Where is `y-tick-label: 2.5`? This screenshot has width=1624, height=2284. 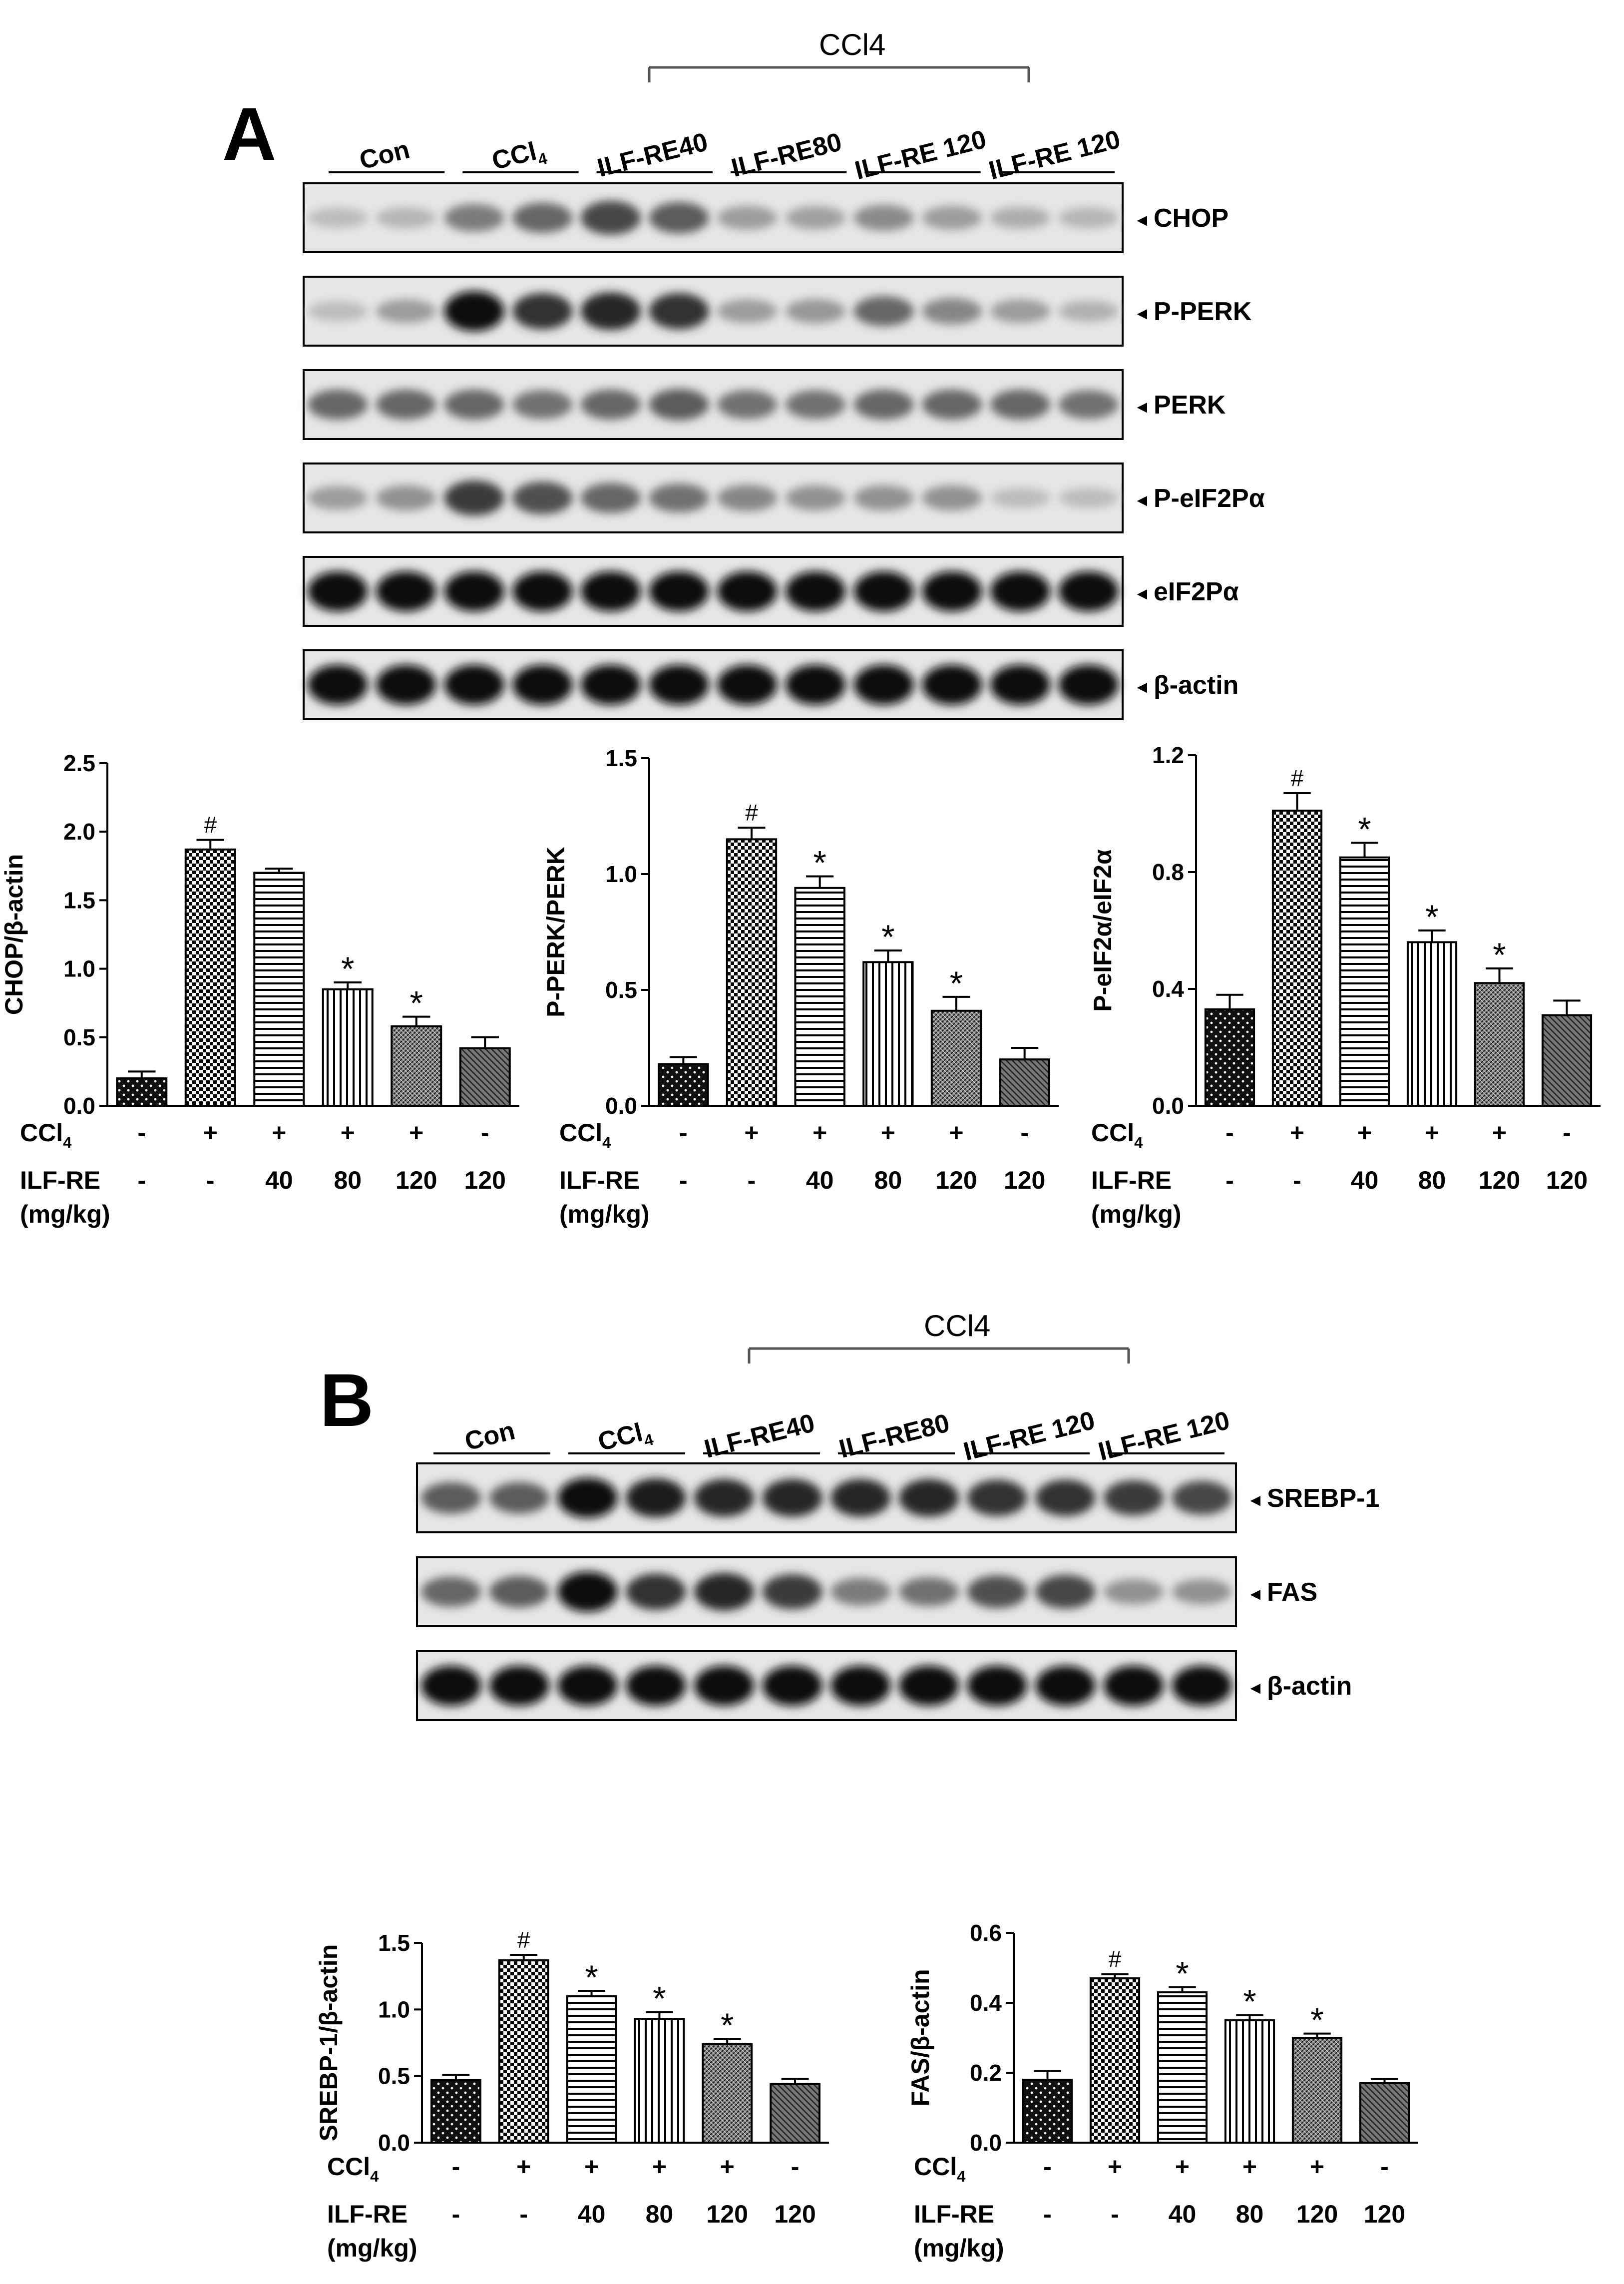
y-tick-label: 2.5 is located at coordinates (79, 763).